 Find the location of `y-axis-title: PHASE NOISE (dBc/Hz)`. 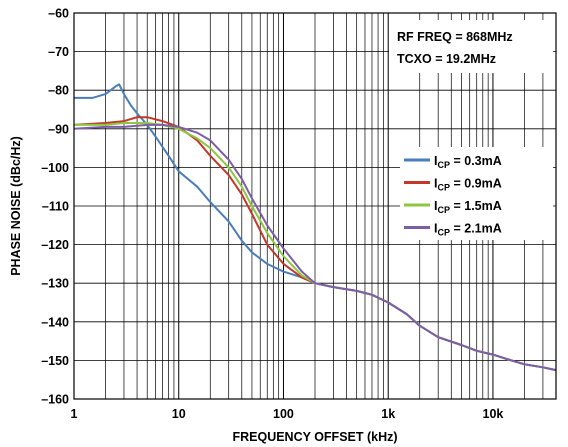

y-axis-title: PHASE NOISE (dBc/Hz) is located at coordinates (16, 206).